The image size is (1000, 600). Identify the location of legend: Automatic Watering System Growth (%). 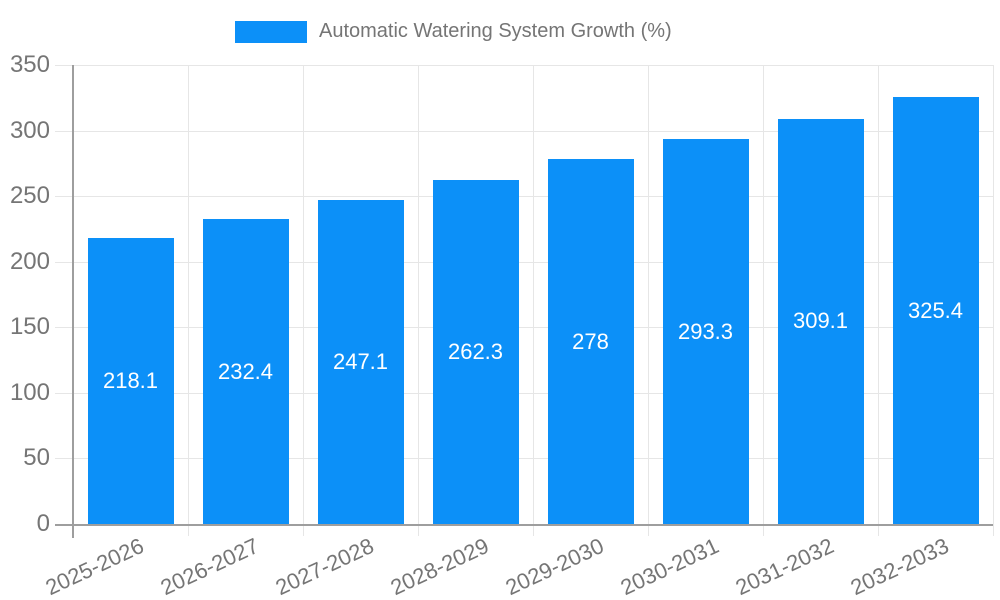
(453, 31).